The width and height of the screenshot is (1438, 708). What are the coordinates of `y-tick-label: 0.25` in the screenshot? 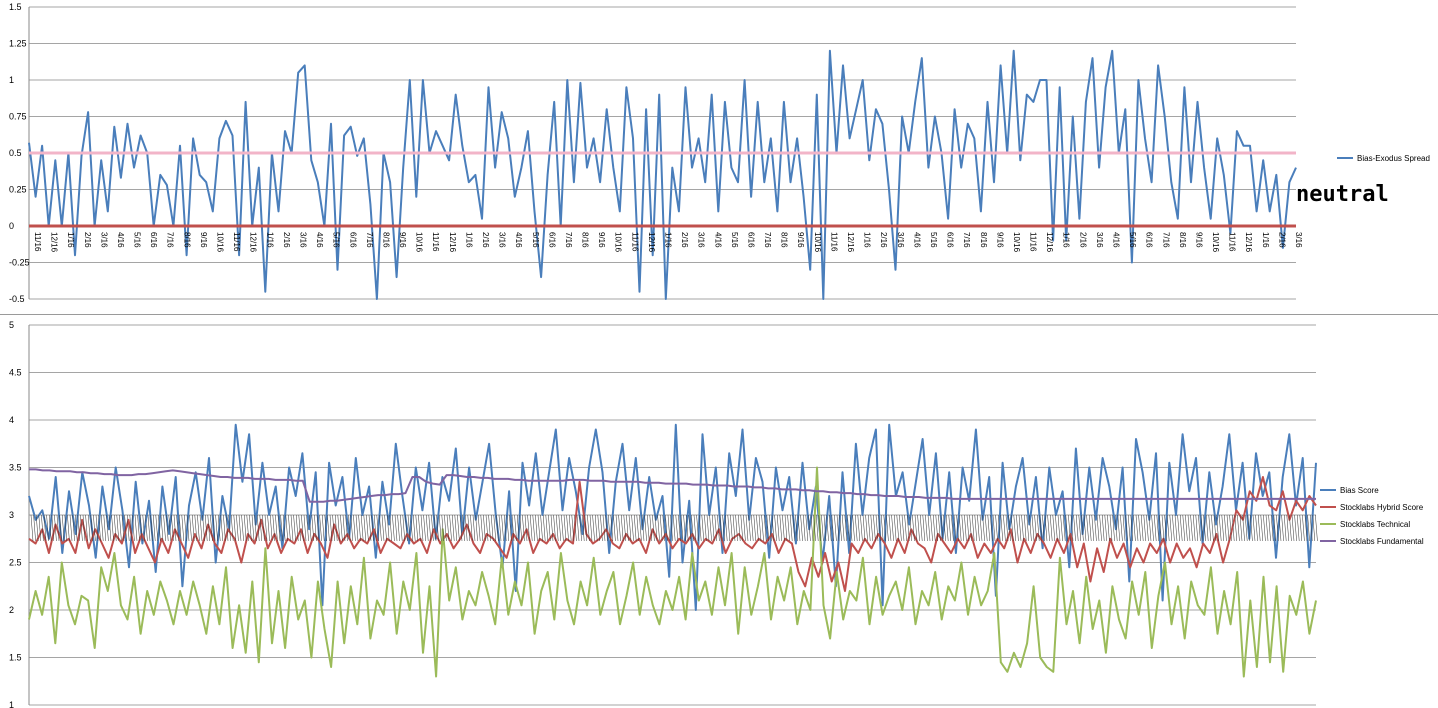 It's located at (18, 190).